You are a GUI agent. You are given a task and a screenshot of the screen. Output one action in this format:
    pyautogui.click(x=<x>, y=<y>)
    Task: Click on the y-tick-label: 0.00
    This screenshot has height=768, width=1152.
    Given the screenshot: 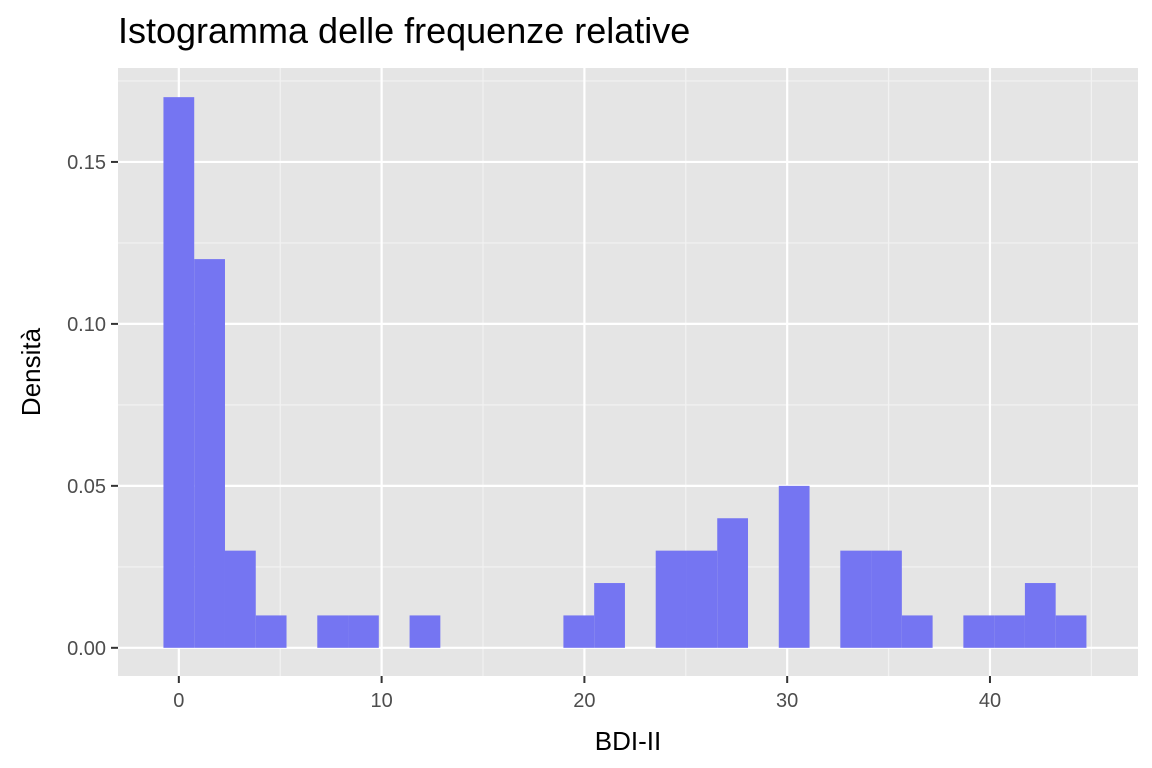 What is the action you would take?
    pyautogui.click(x=86, y=649)
    